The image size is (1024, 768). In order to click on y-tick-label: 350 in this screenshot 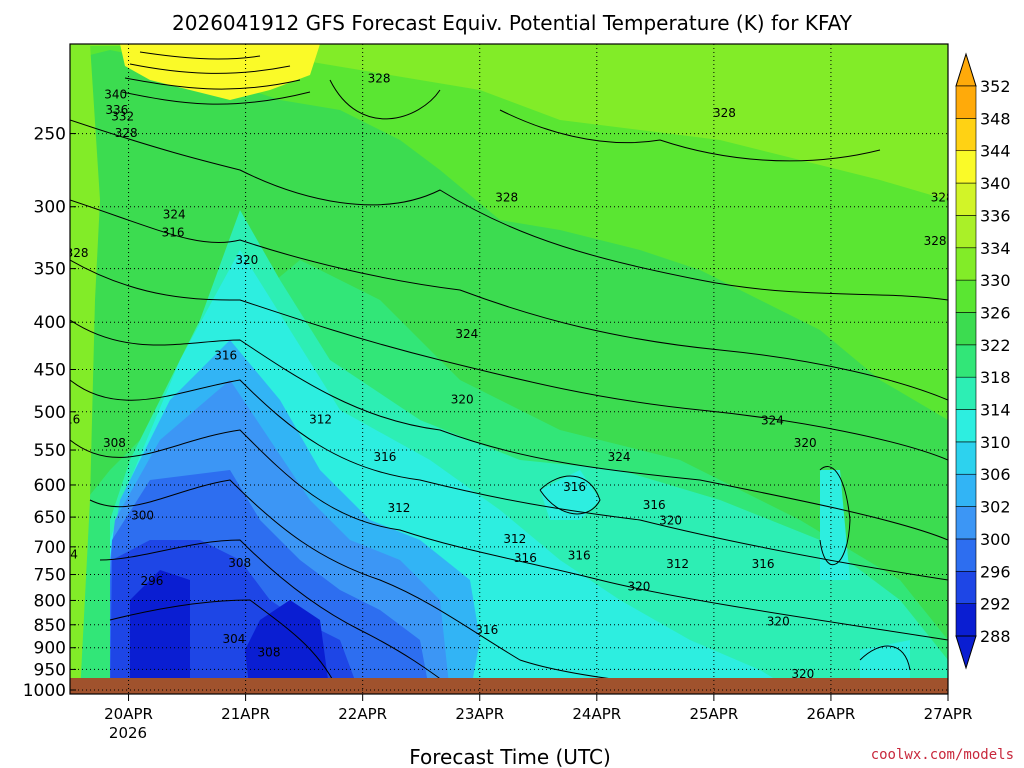, I will do `click(50, 270)`.